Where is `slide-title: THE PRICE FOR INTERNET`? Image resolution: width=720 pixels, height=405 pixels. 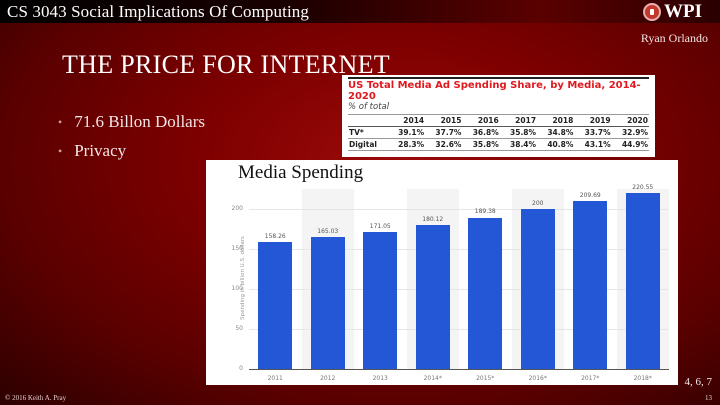 slide-title: THE PRICE FOR INTERNET is located at coordinates (226, 64).